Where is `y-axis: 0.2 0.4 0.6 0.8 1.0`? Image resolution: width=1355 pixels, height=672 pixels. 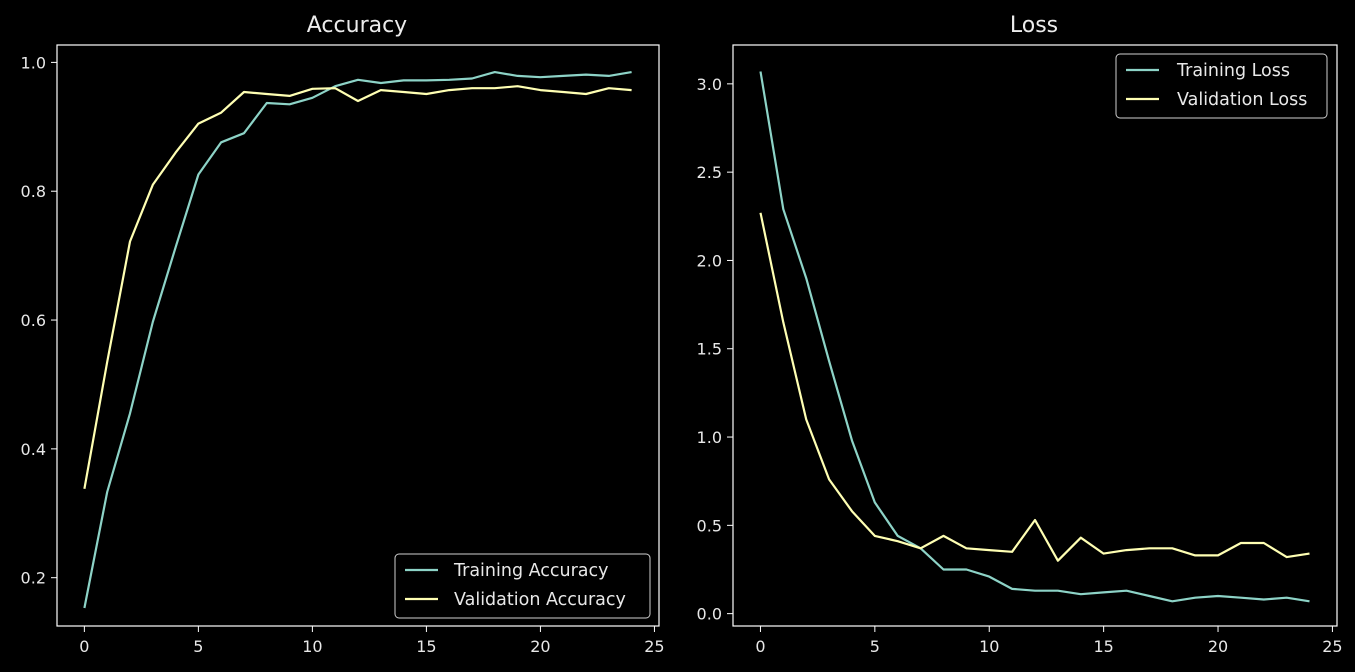 y-axis: 0.2 0.4 0.6 0.8 1.0 is located at coordinates (39, 320).